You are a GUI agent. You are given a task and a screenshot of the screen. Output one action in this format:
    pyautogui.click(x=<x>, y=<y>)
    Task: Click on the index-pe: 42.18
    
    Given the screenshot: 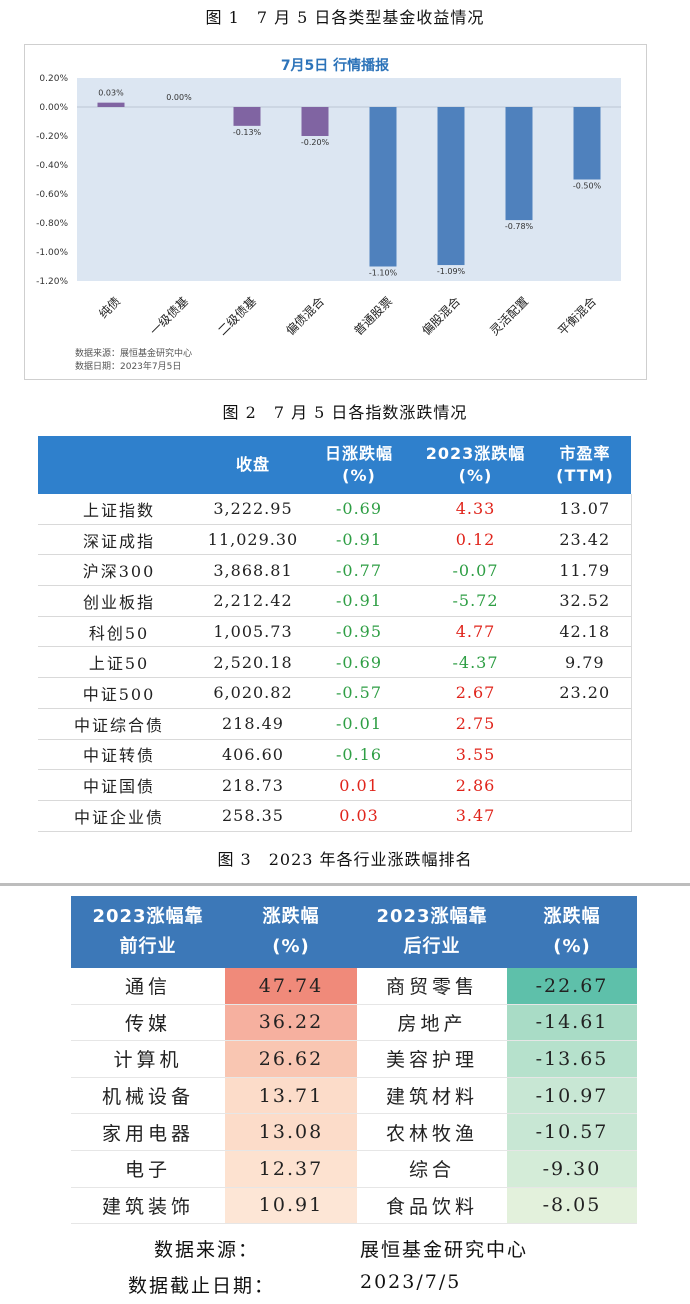 What is the action you would take?
    pyautogui.click(x=585, y=632)
    